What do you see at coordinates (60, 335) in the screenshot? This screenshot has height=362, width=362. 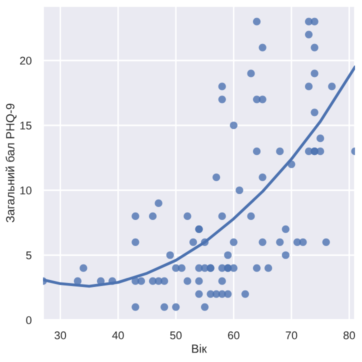 I see `x-tick-label: 30` at bounding box center [60, 335].